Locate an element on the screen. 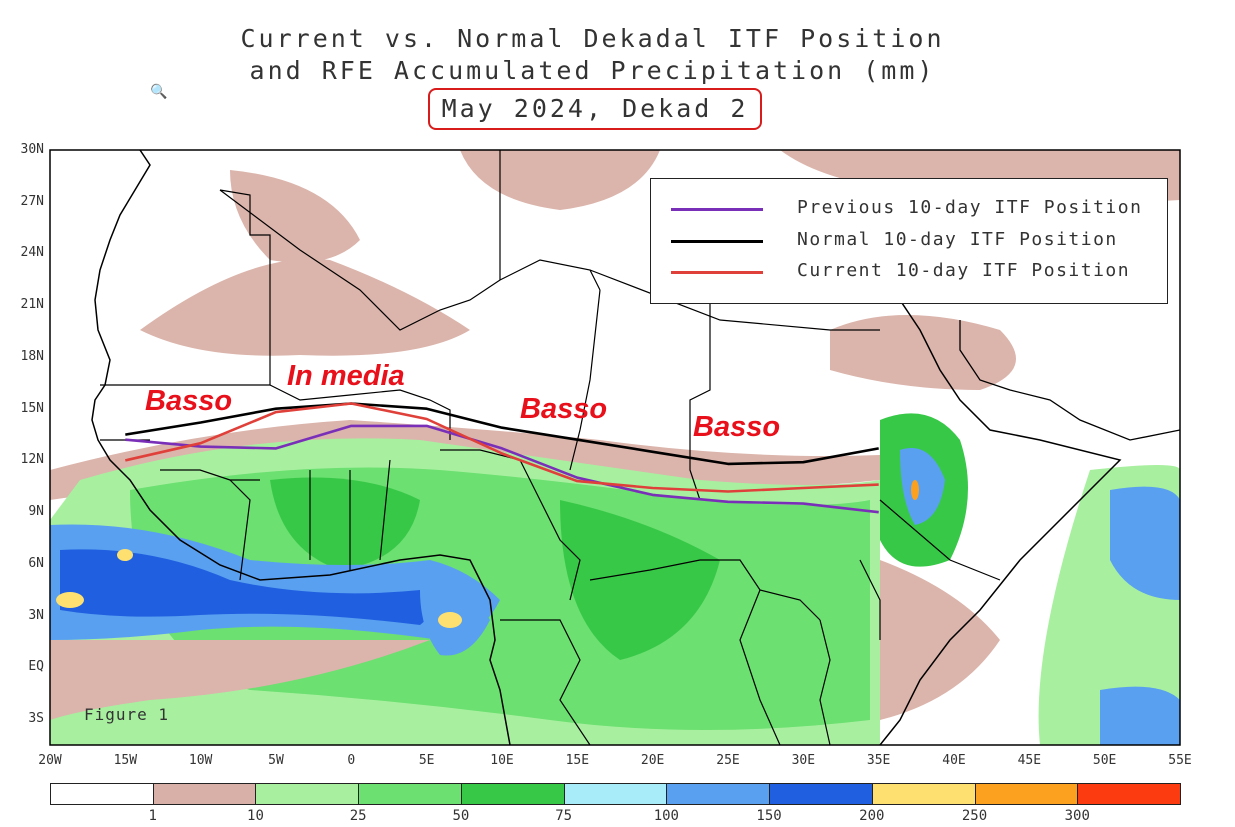 Image resolution: width=1235 pixels, height=827 pixels. lon-tick-label: 40E is located at coordinates (954, 760).